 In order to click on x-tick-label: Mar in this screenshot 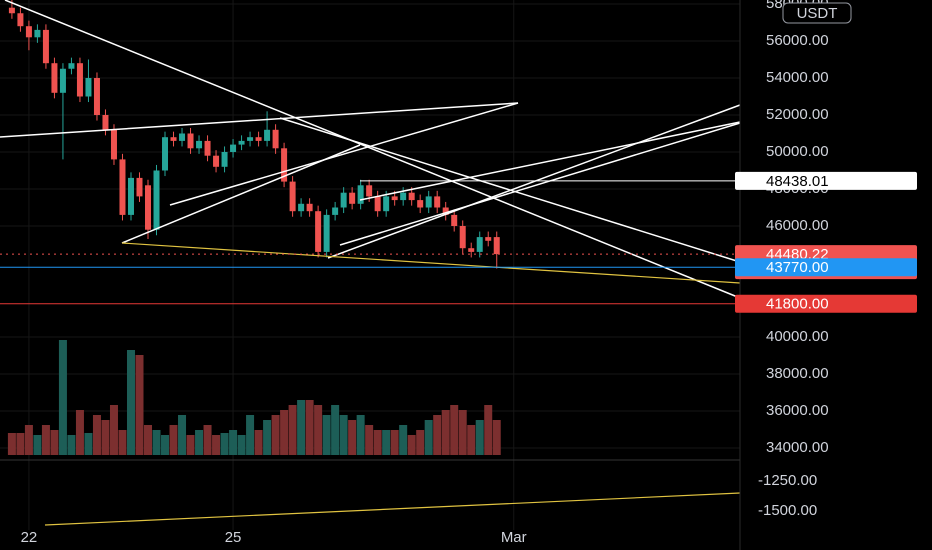, I will do `click(514, 537)`.